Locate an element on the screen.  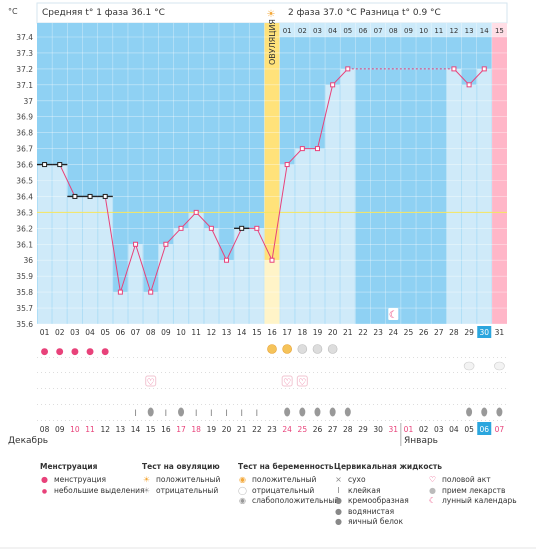
date-label: 06 is located at coordinates (484, 429).